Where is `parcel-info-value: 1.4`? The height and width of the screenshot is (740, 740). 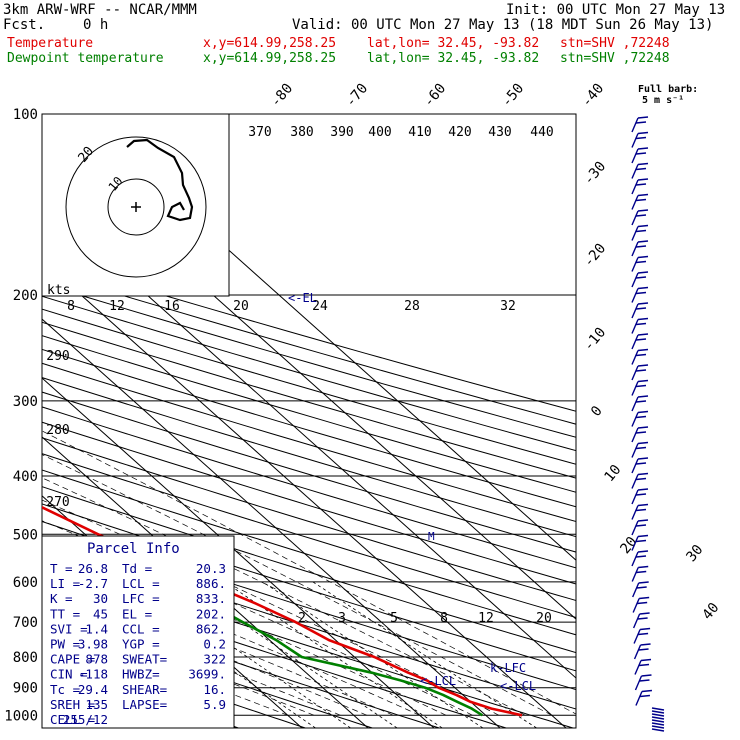
parcel-info-value: 1.4 is located at coordinates (96, 628).